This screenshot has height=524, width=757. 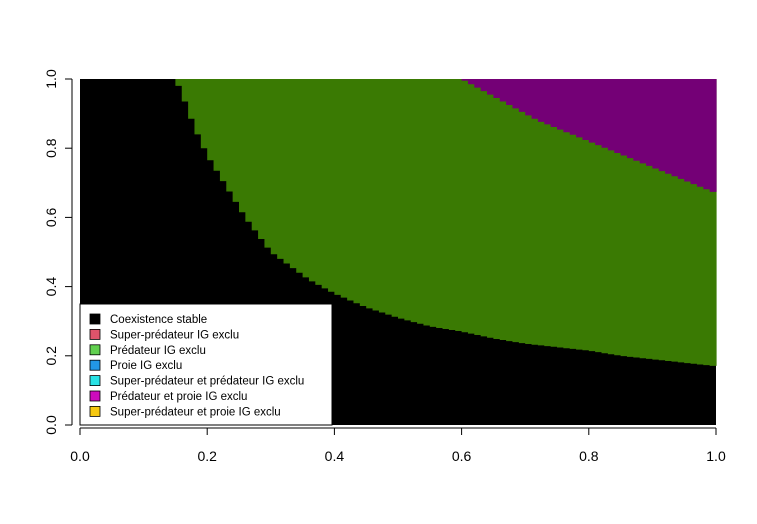 I want to click on y-tick-label: 0.0, so click(x=51, y=425).